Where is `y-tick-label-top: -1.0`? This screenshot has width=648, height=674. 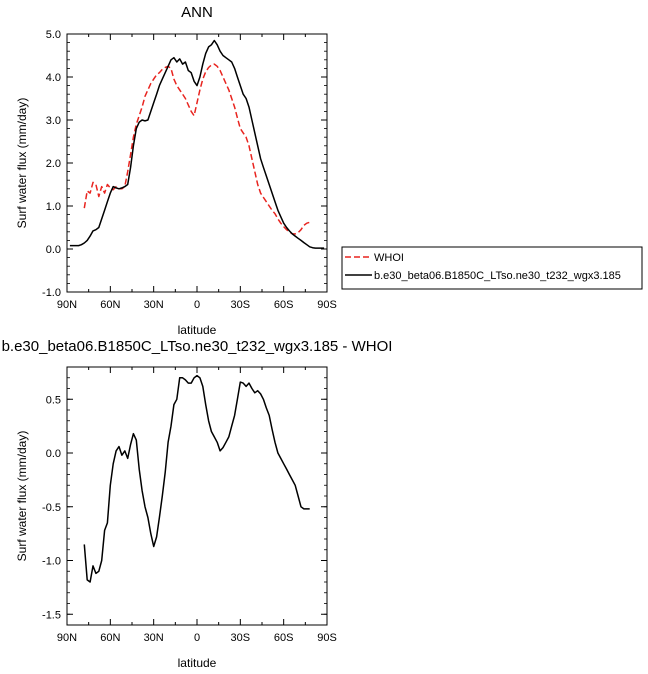
y-tick-label-top: -1.0 is located at coordinates (51, 293).